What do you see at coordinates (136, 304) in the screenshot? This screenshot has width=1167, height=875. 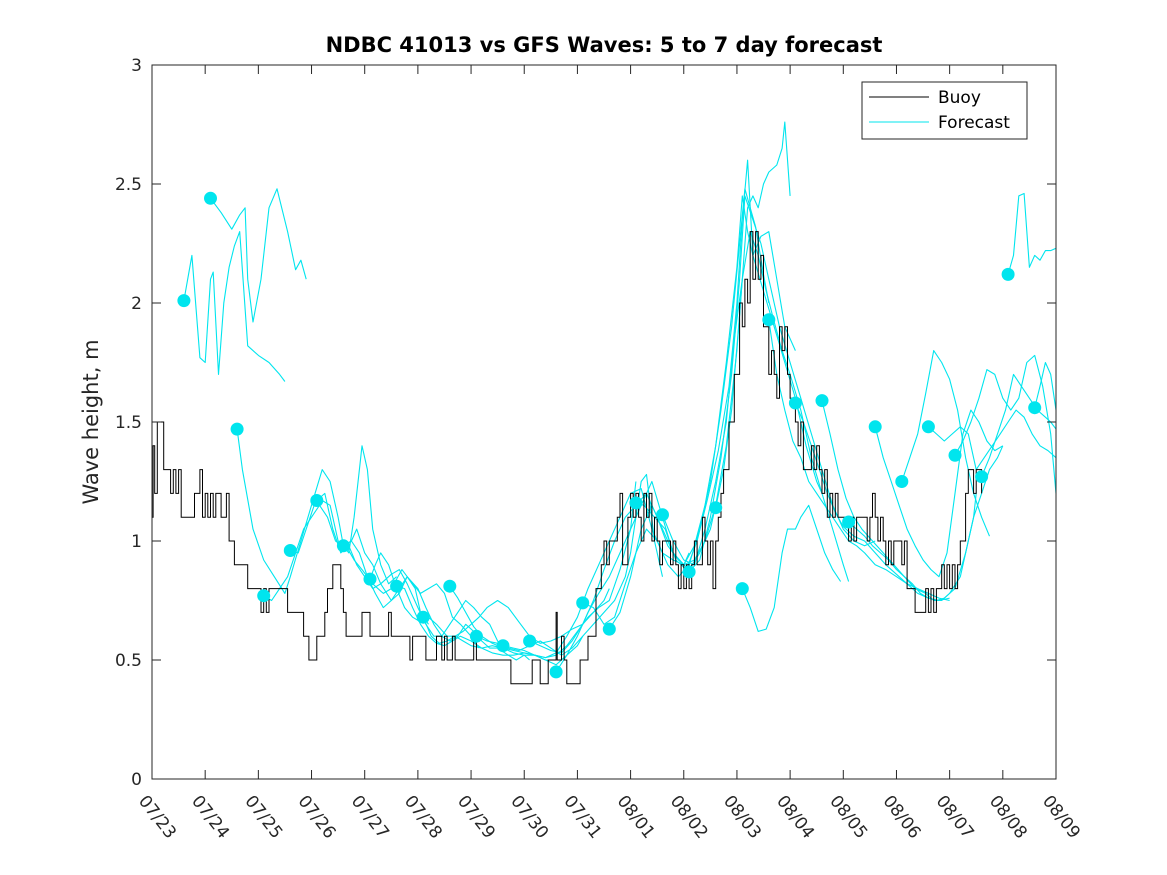 I see `y-tick-label-4: 2` at bounding box center [136, 304].